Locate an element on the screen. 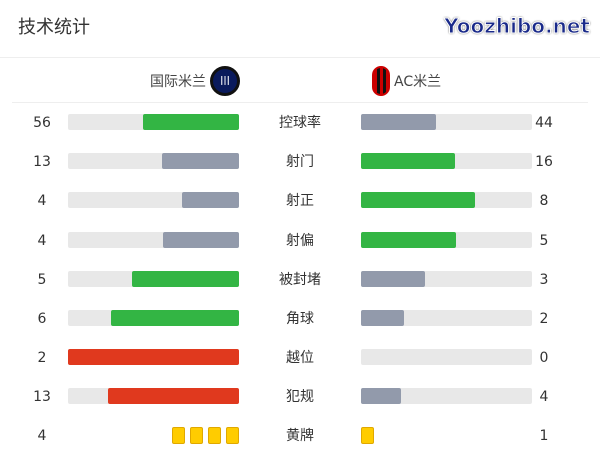 The height and width of the screenshot is (459, 600). home-value: 2 is located at coordinates (42, 358).